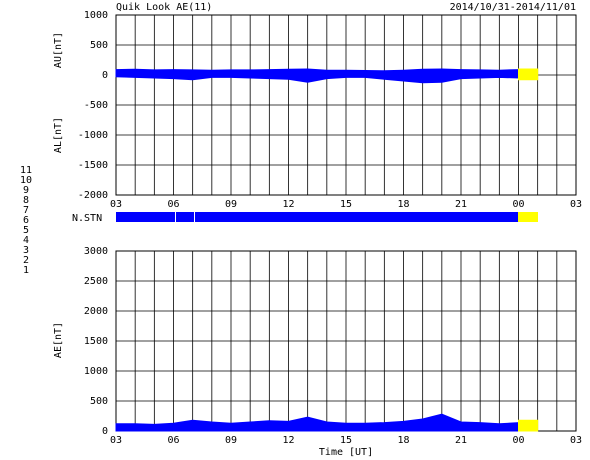  What do you see at coordinates (58, 135) in the screenshot?
I see `y-axis-label: AL[nT]` at bounding box center [58, 135].